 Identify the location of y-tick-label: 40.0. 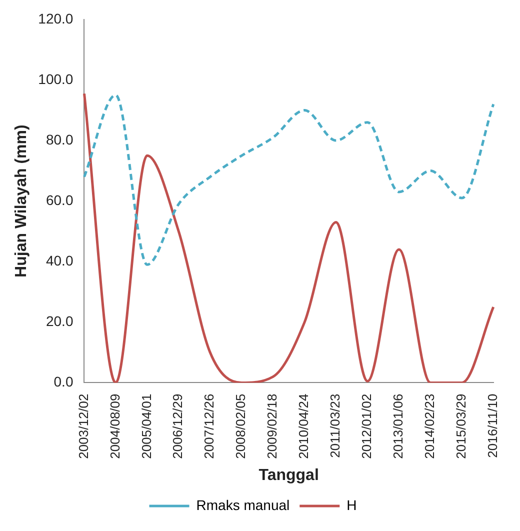
(60, 260).